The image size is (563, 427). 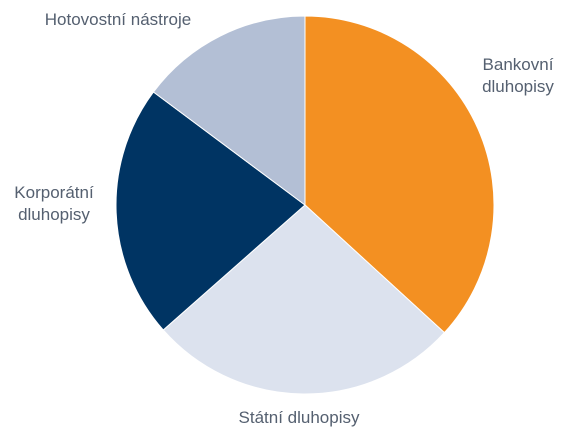 I want to click on slice-label-line: Korporátní, so click(x=54, y=192).